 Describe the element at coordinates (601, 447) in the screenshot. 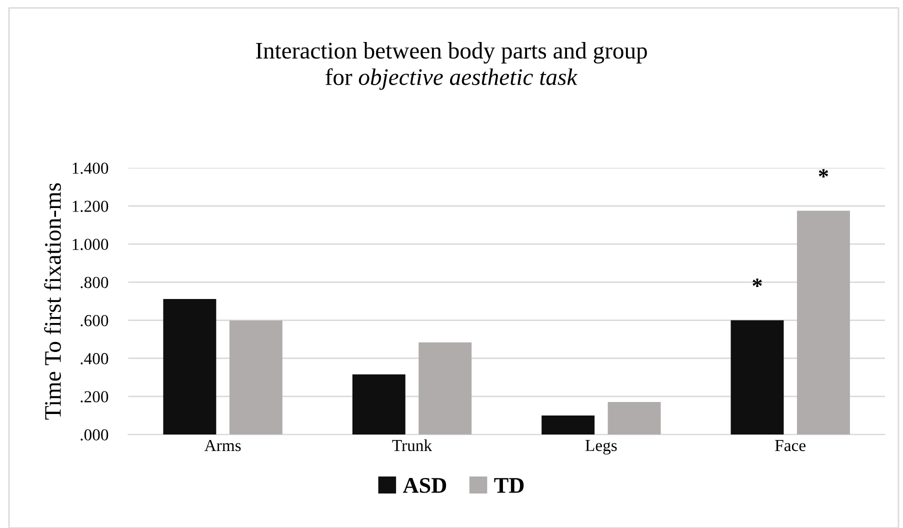

I see `x-tick-label: Legs` at that location.